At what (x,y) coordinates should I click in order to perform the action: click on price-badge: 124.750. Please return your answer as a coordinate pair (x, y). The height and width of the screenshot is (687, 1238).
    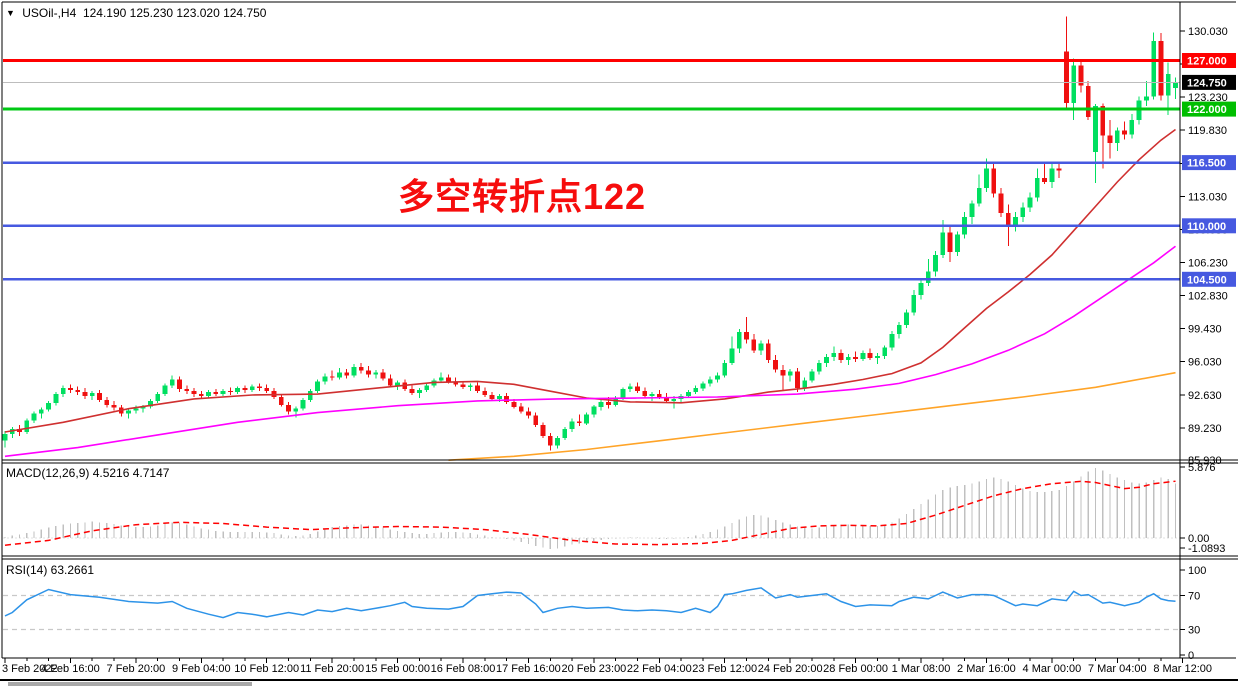
    Looking at the image, I should click on (1209, 82).